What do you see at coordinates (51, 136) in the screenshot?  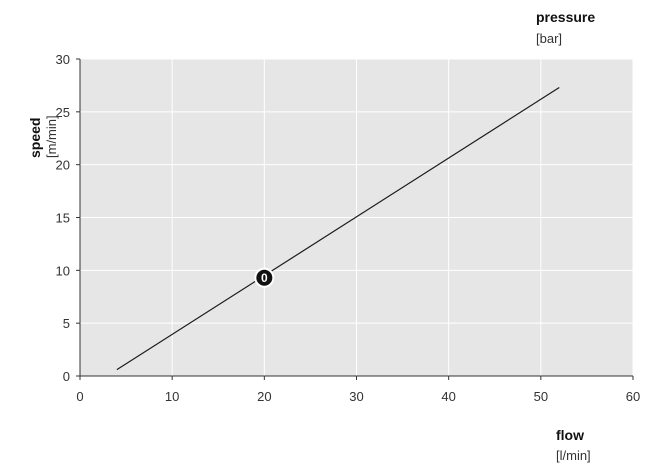 I see `y-axis-unit: [m/min]` at bounding box center [51, 136].